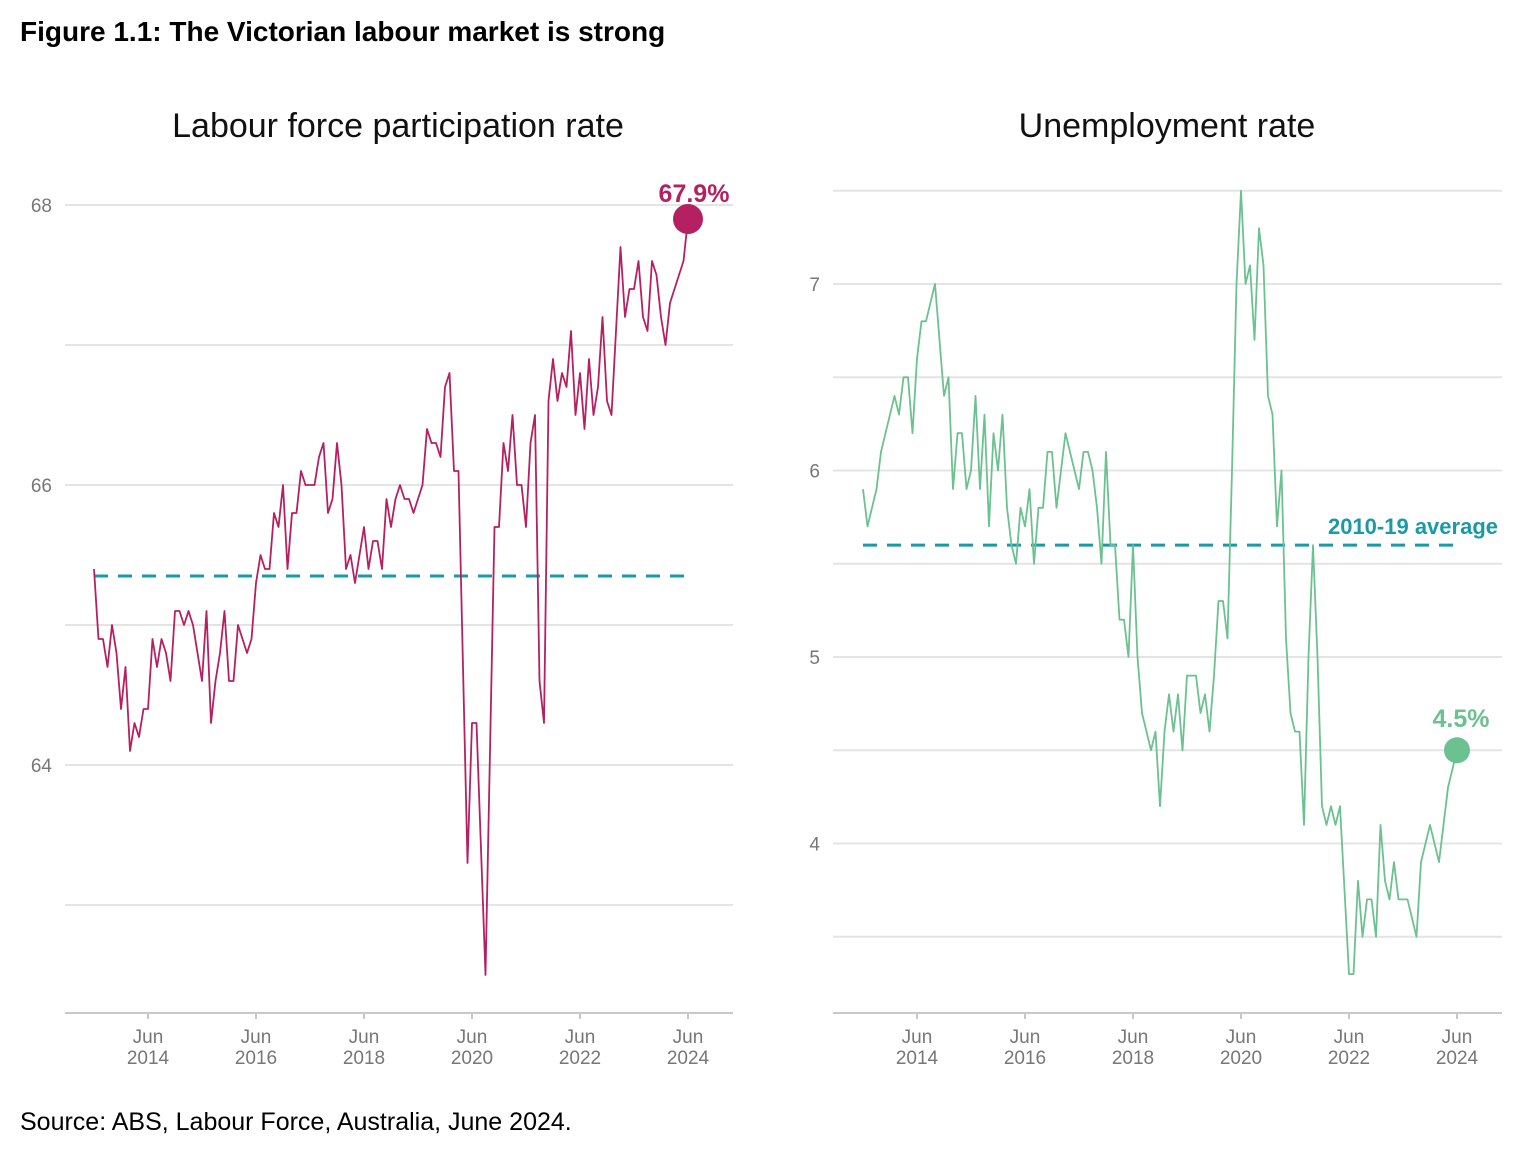 The image size is (1536, 1152). What do you see at coordinates (41, 486) in the screenshot?
I see `y-tick-label: 66` at bounding box center [41, 486].